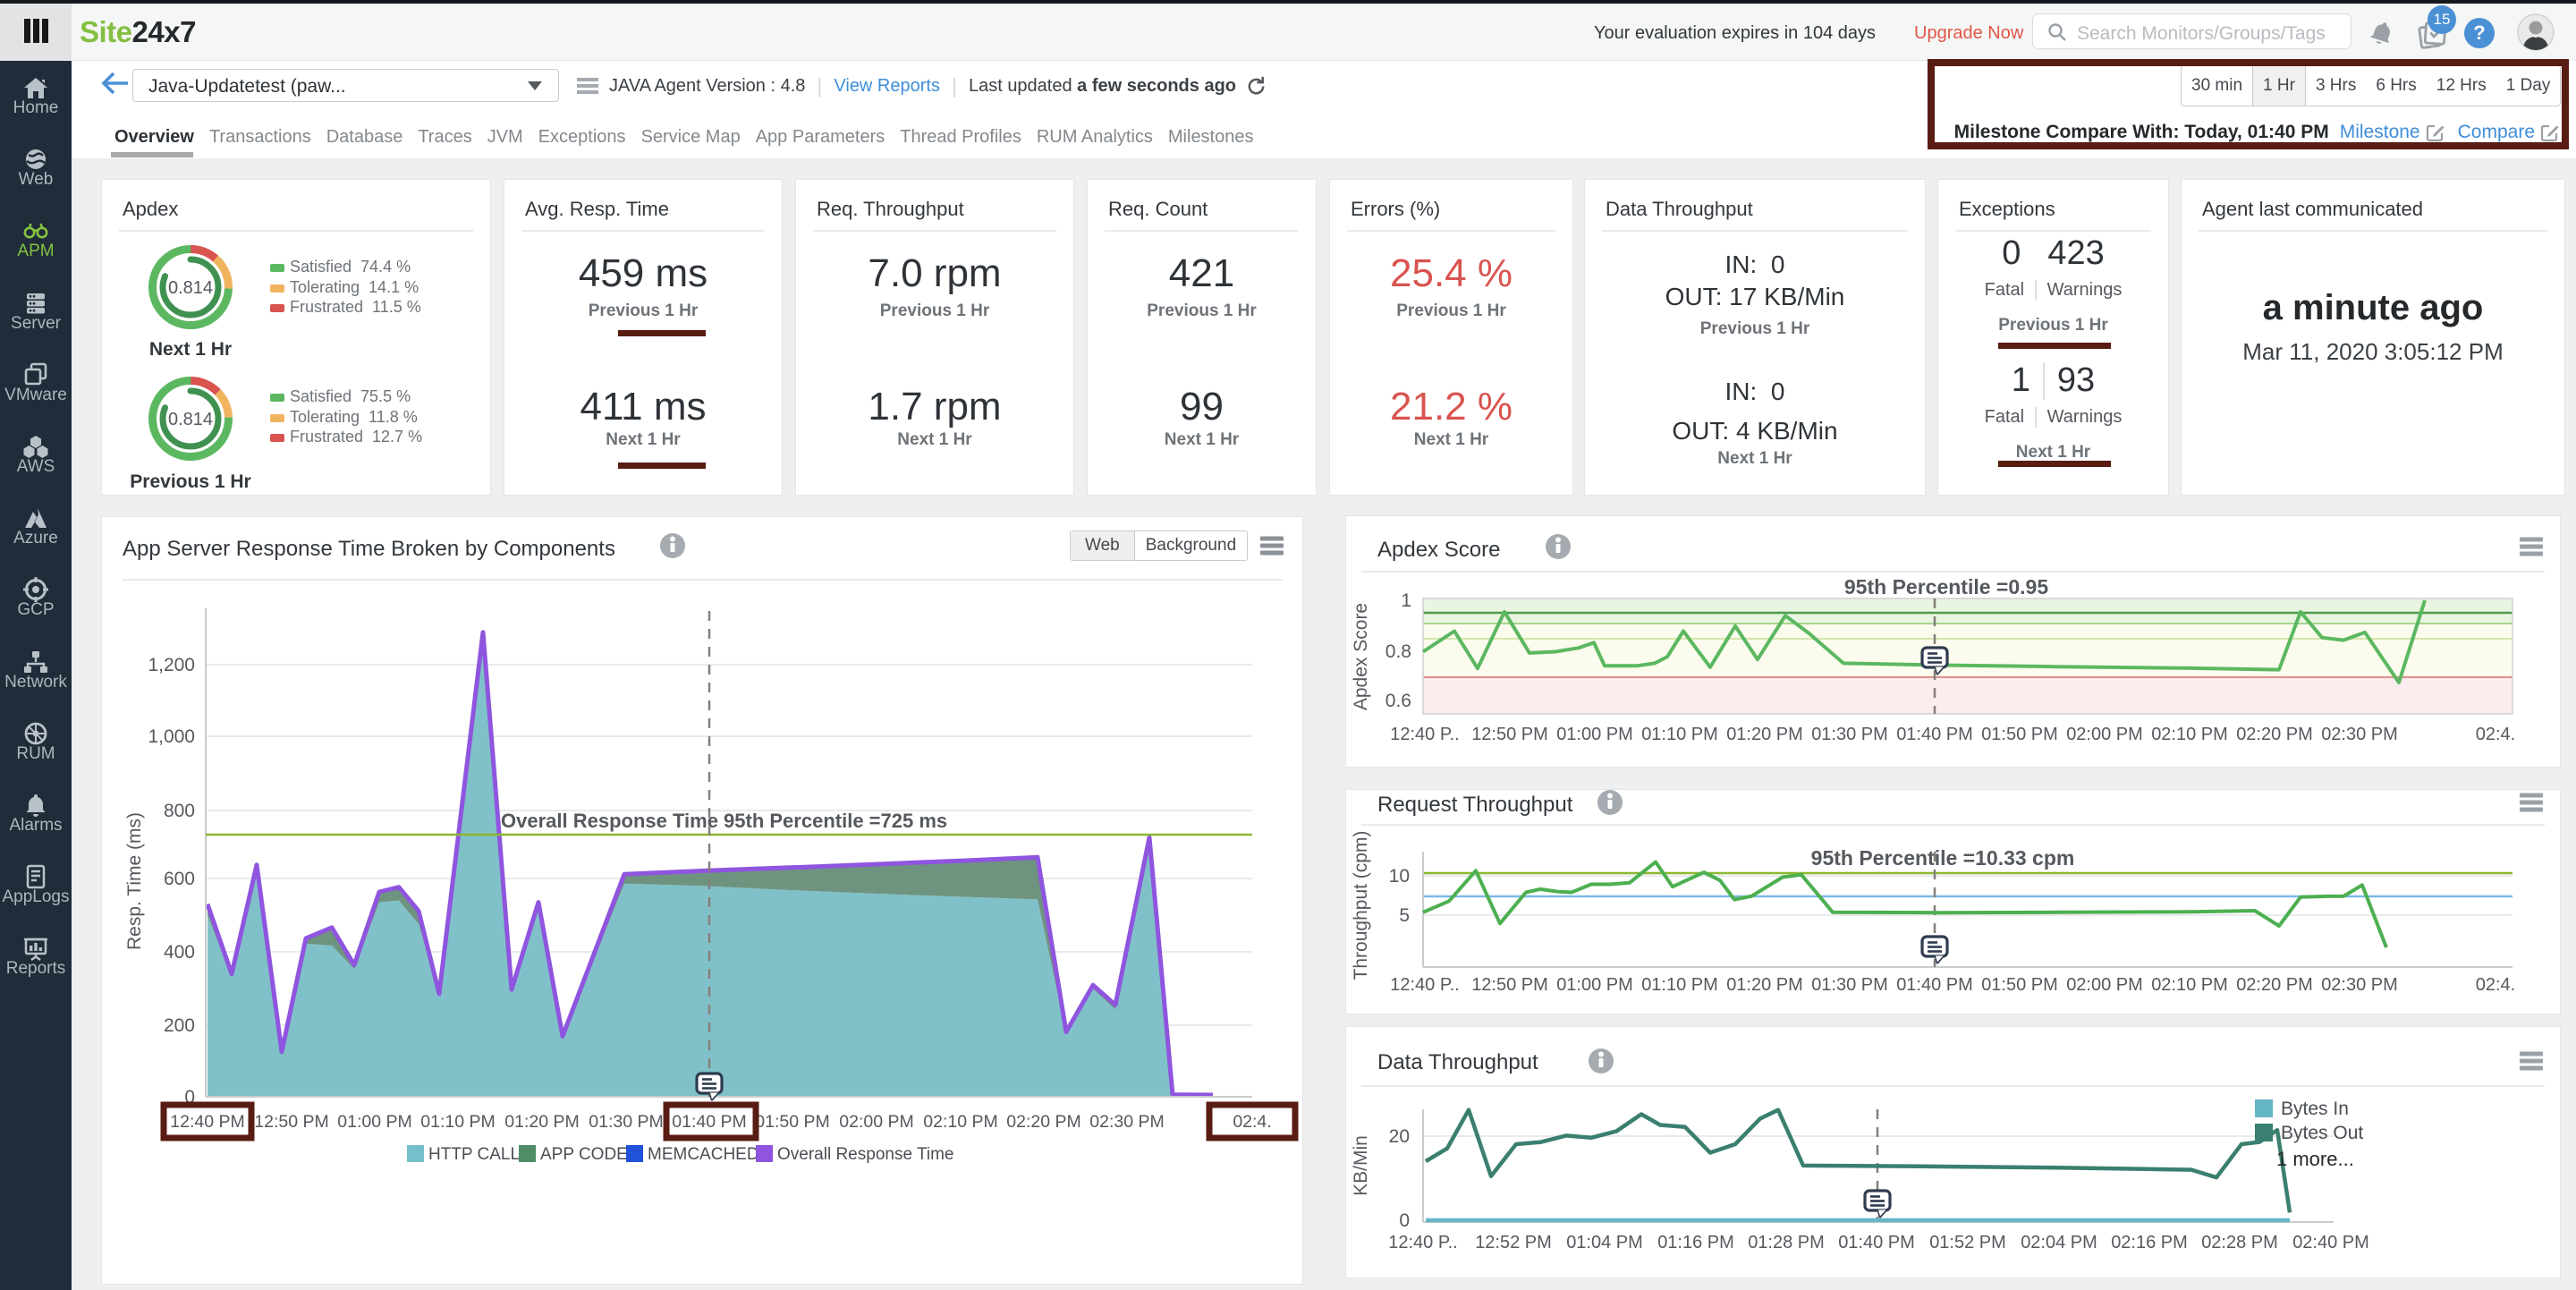 The image size is (2576, 1290). What do you see at coordinates (1404, 915) in the screenshot?
I see `svg-text: 5` at bounding box center [1404, 915].